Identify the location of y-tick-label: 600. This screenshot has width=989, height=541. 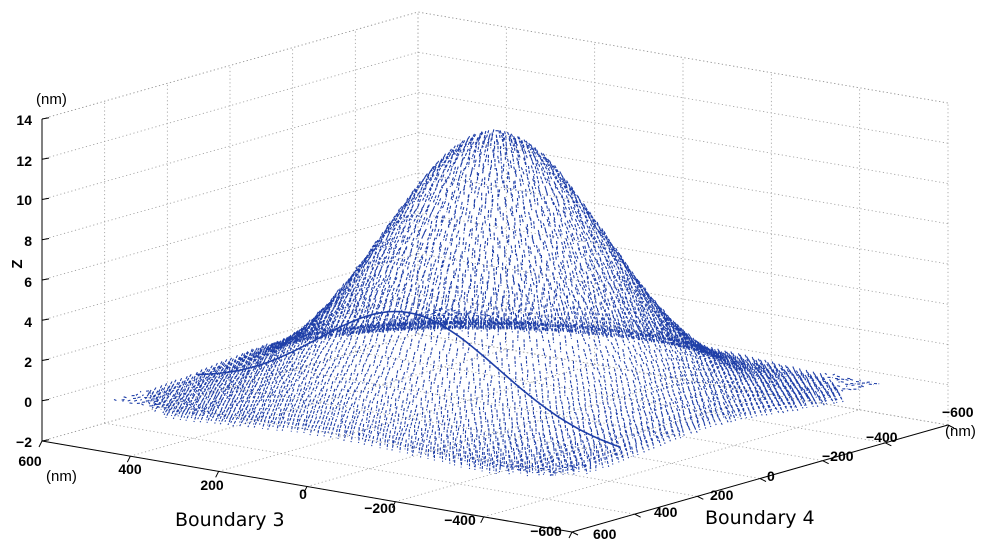
(605, 533).